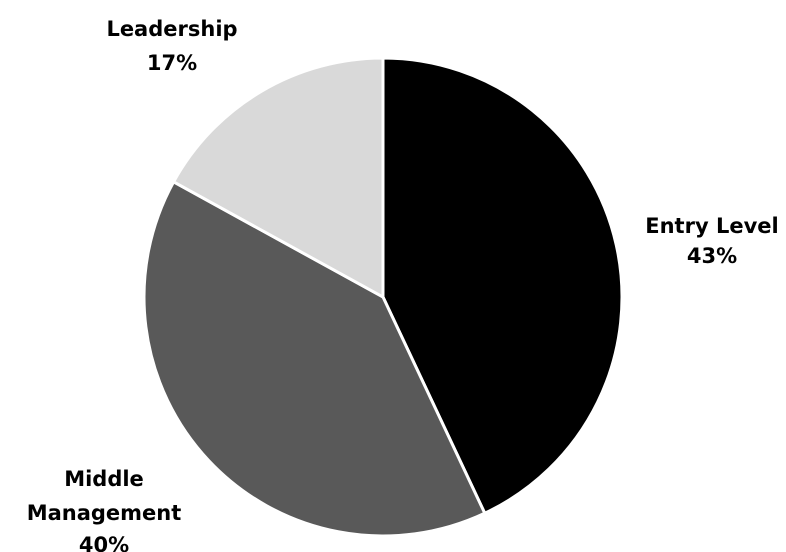 The width and height of the screenshot is (786, 552). Describe the element at coordinates (171, 29) in the screenshot. I see `slice-label-leadership: Leadership` at that location.